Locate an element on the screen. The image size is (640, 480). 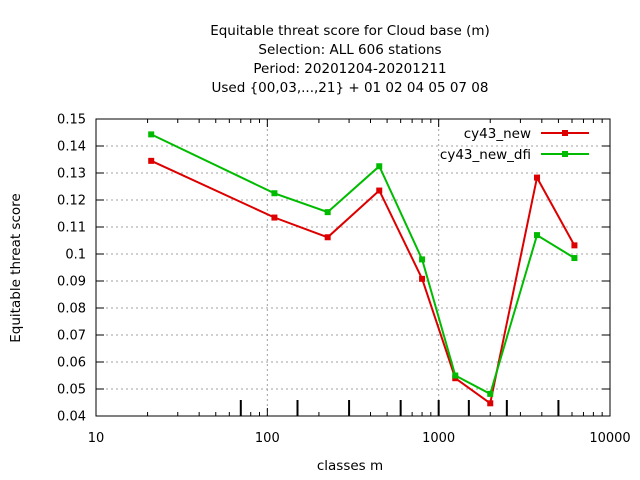
x-tick-label: 10 is located at coordinates (96, 438).